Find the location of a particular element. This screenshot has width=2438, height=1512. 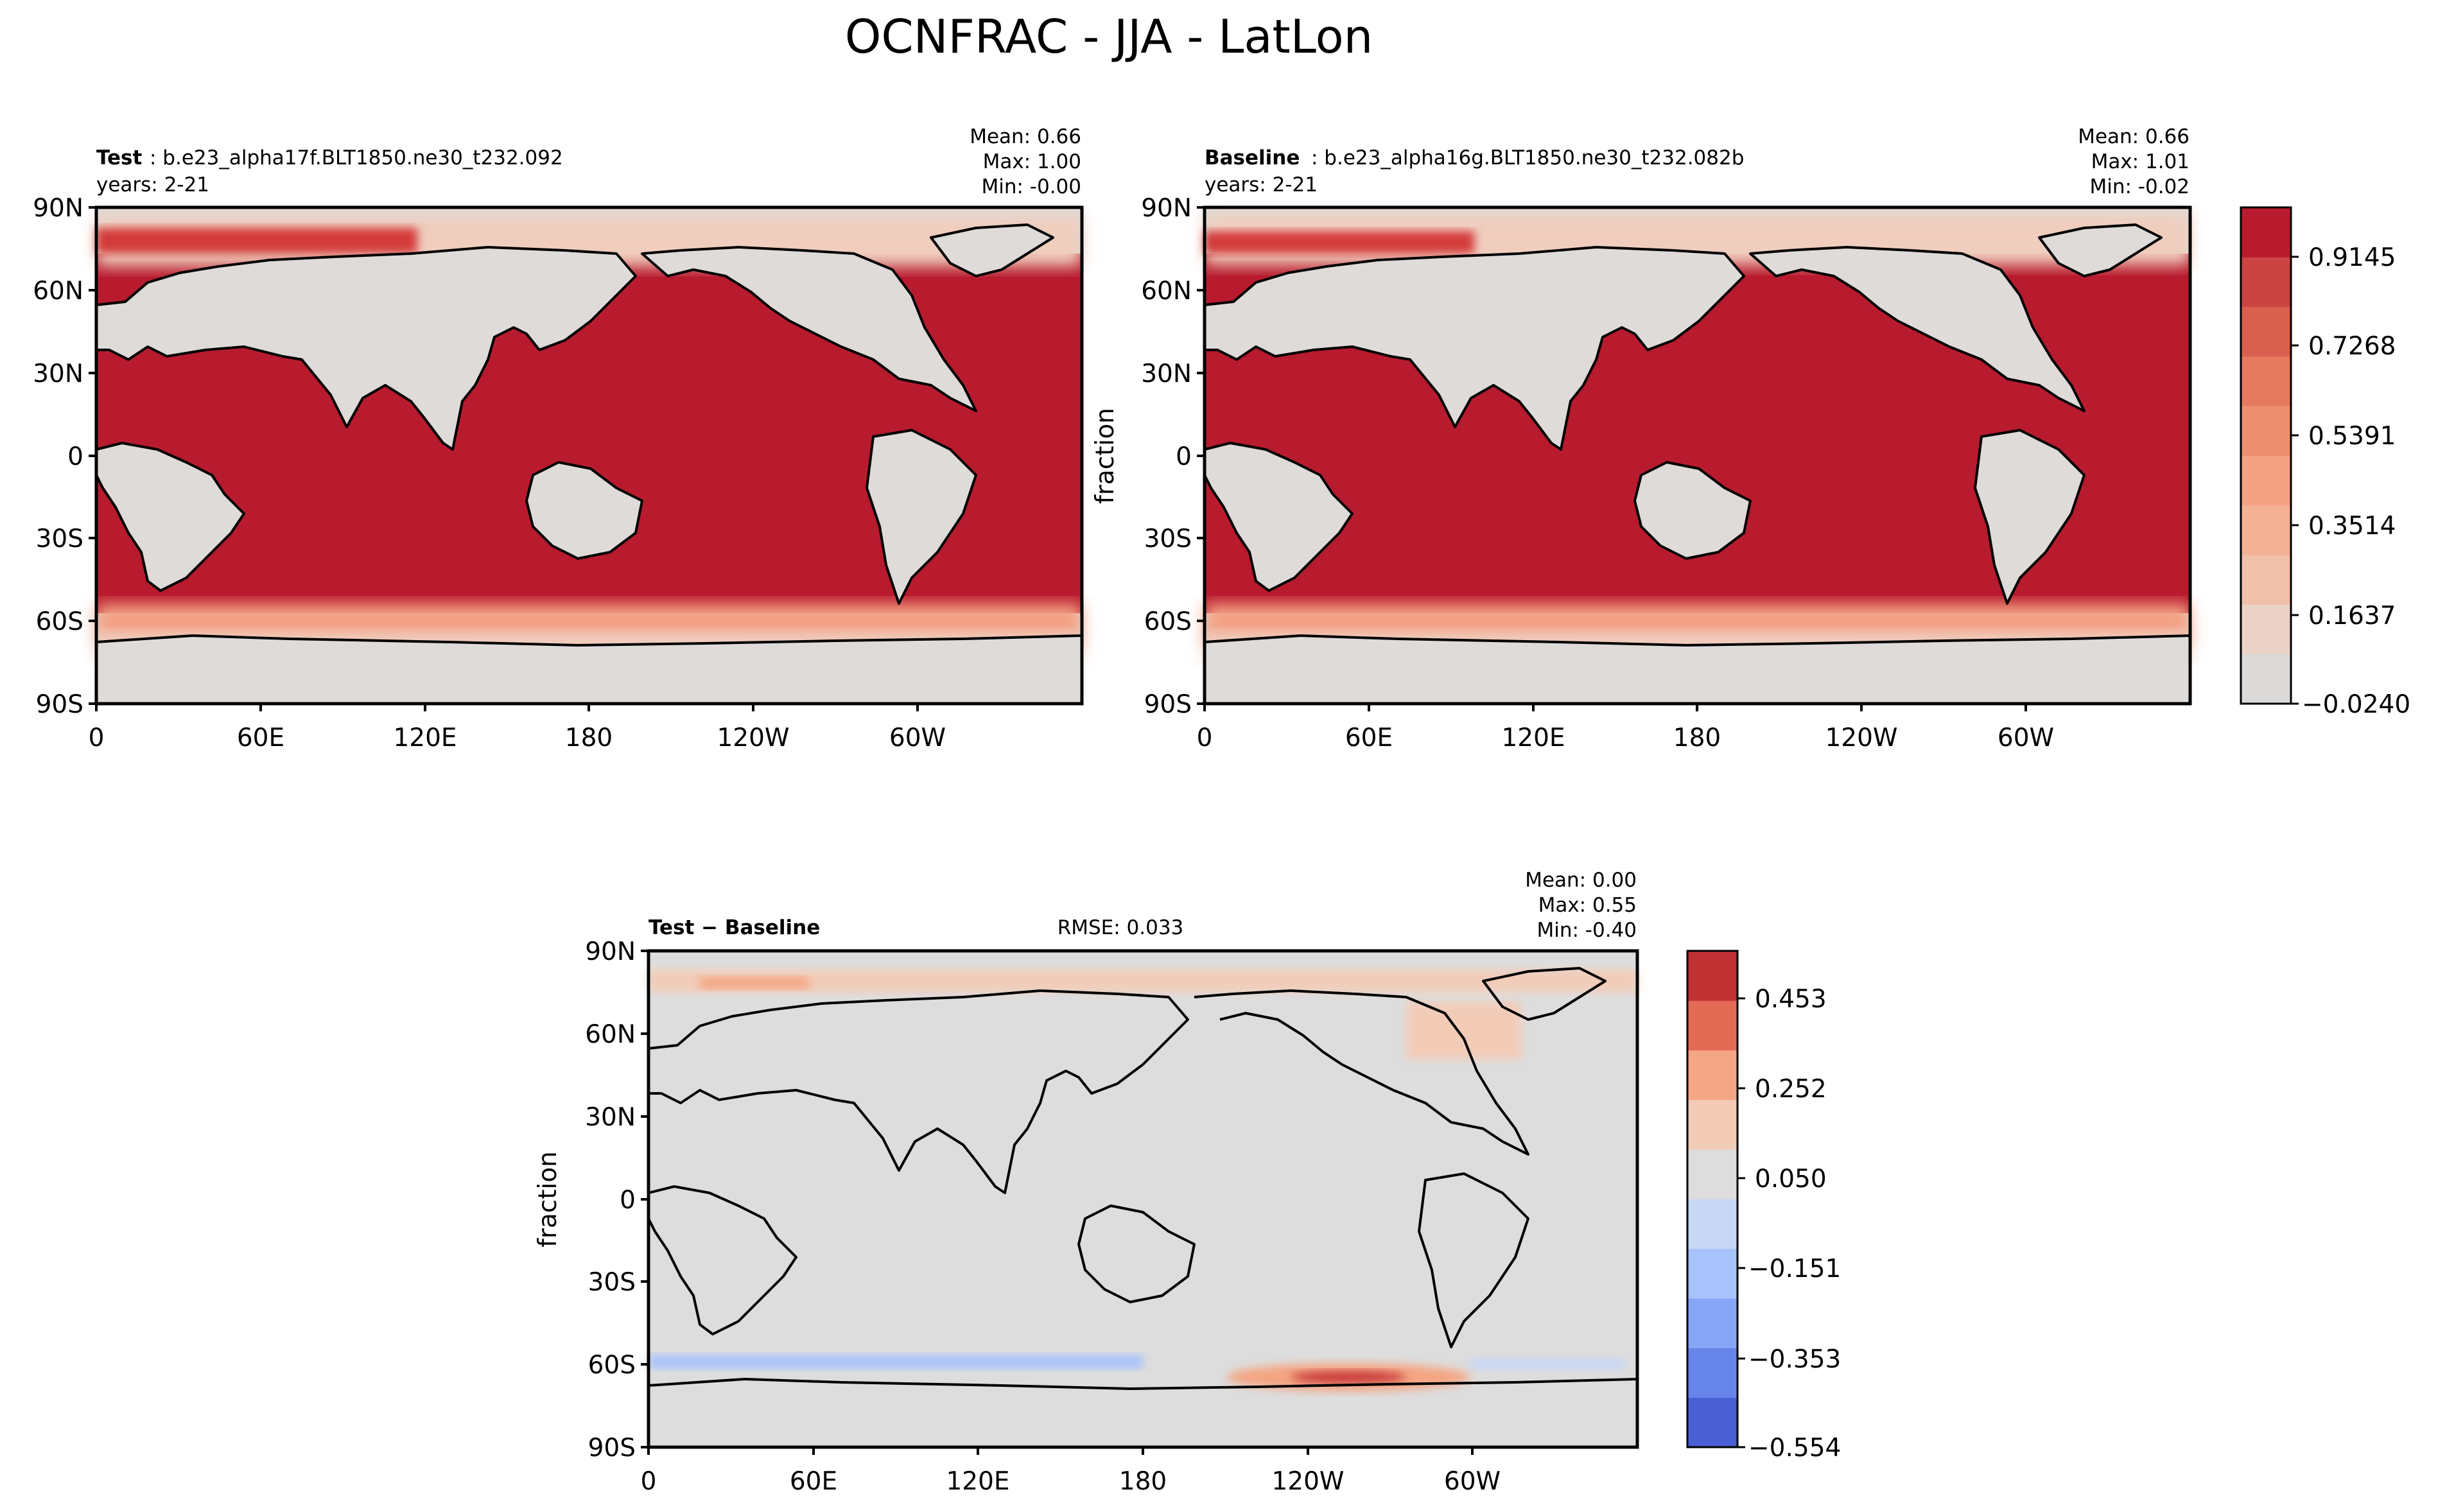

difference-label: Test − Baseline is located at coordinates (734, 927).